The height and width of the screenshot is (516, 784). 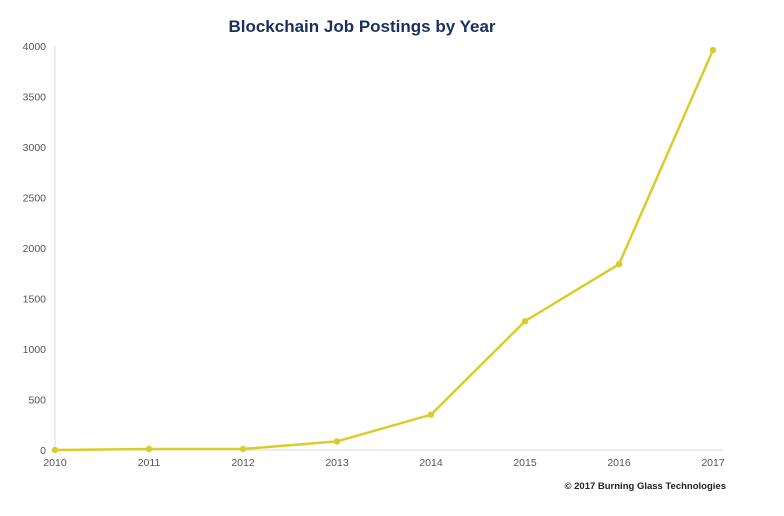 I want to click on y-tick-label: 2500, so click(x=35, y=199).